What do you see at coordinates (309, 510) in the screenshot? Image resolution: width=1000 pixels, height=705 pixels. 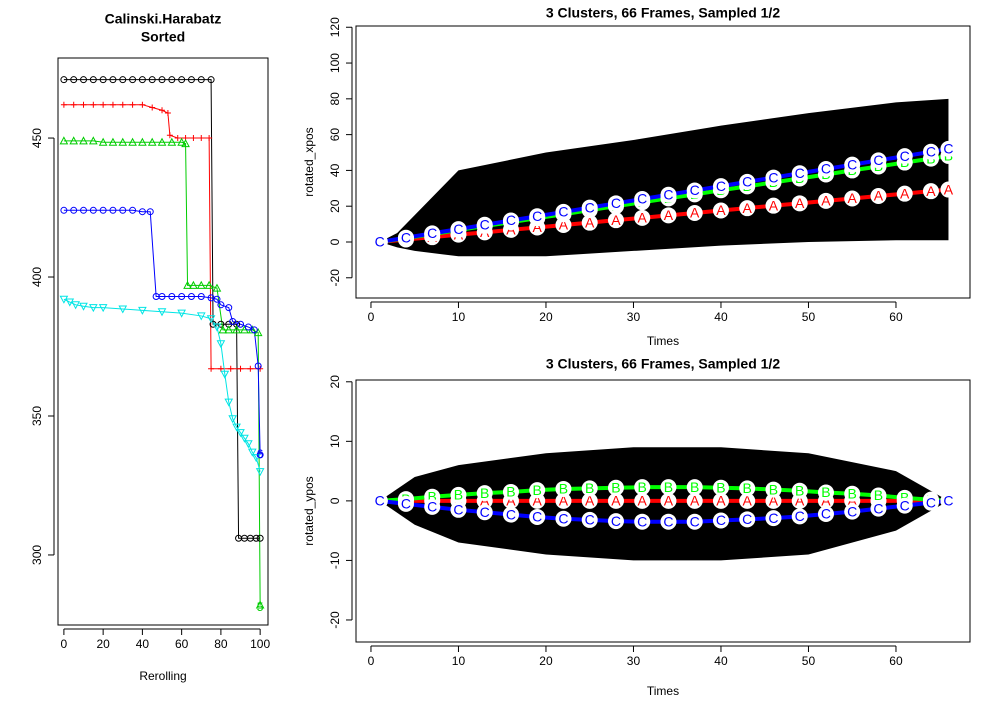 I see `y-axis-label: rotated_ypos` at bounding box center [309, 510].